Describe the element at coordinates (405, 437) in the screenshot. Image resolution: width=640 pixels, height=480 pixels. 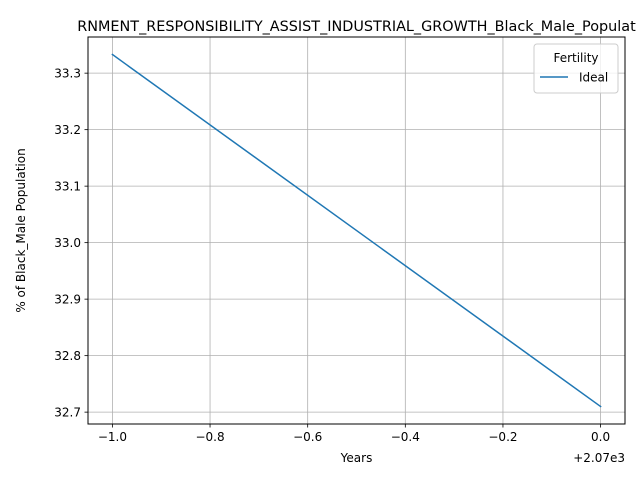
I see `x-tick-label: −0.4` at that location.